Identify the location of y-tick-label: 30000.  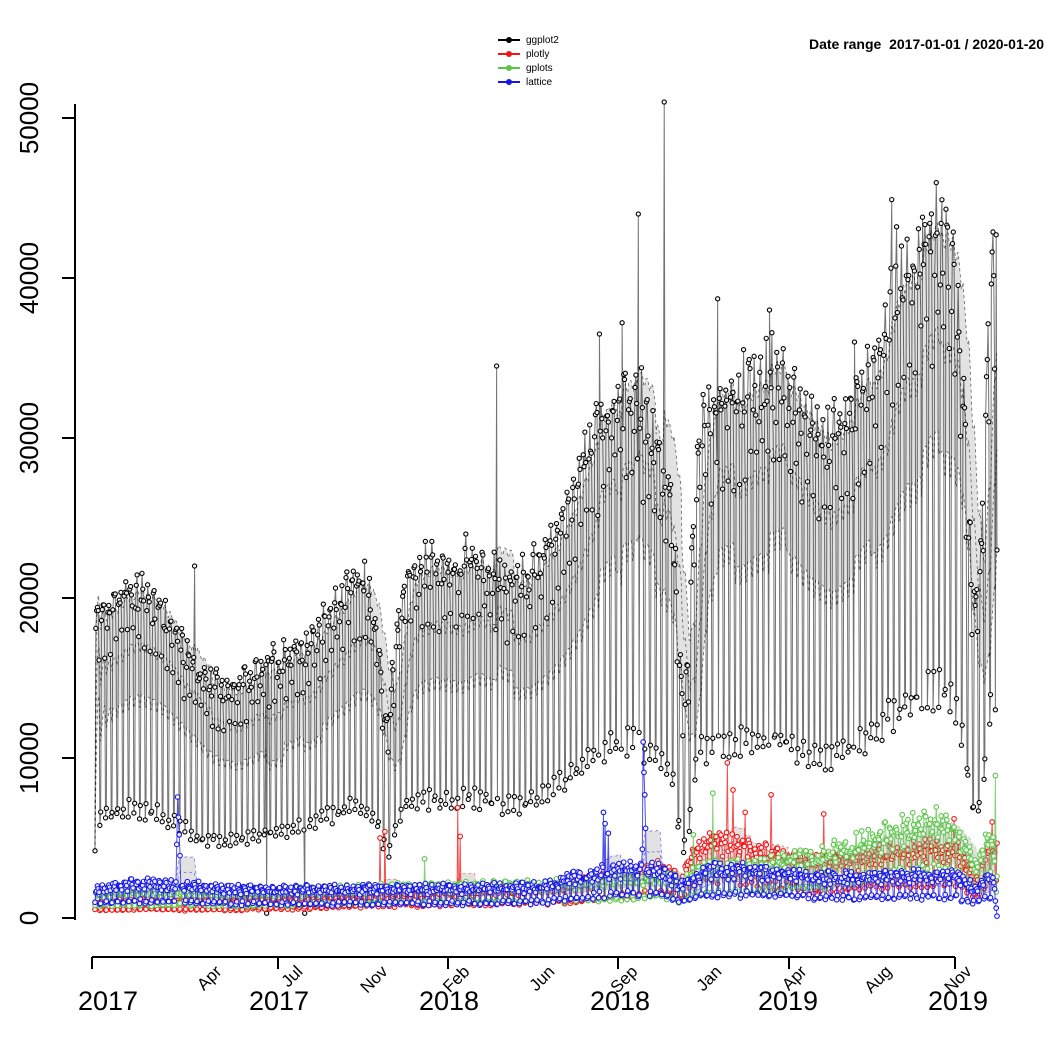
(29, 438).